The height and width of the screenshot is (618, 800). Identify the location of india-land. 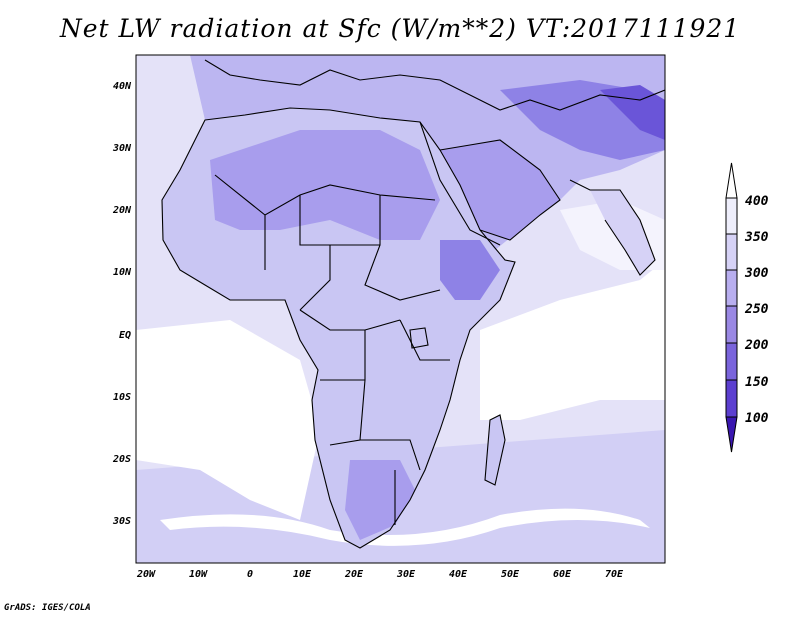
(622, 232).